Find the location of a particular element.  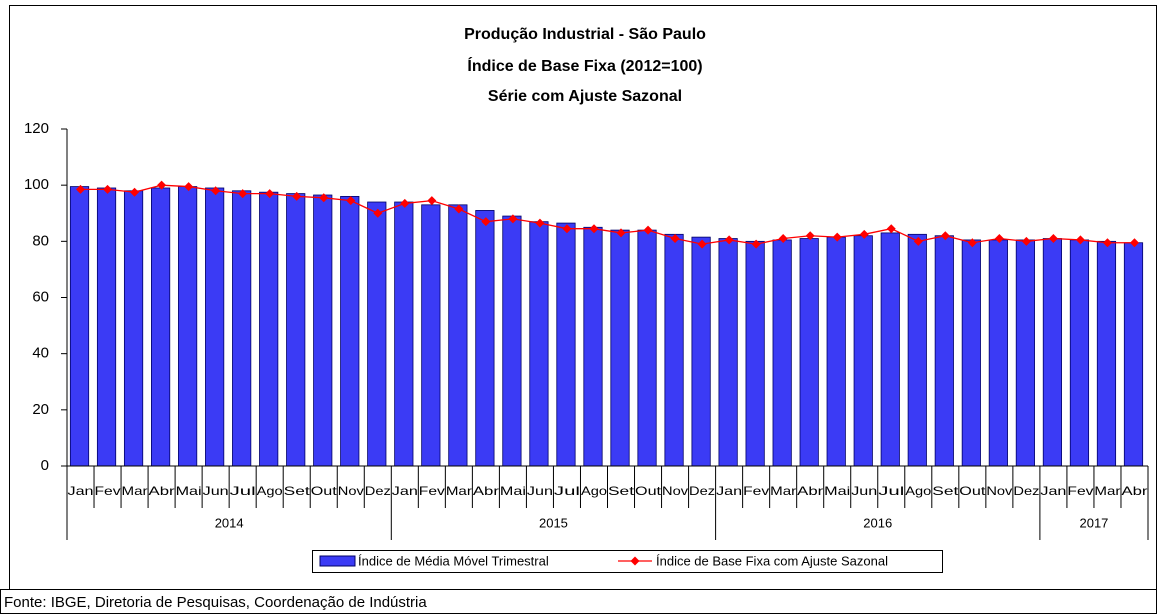

y-tick-label: 80 is located at coordinates (40, 240).